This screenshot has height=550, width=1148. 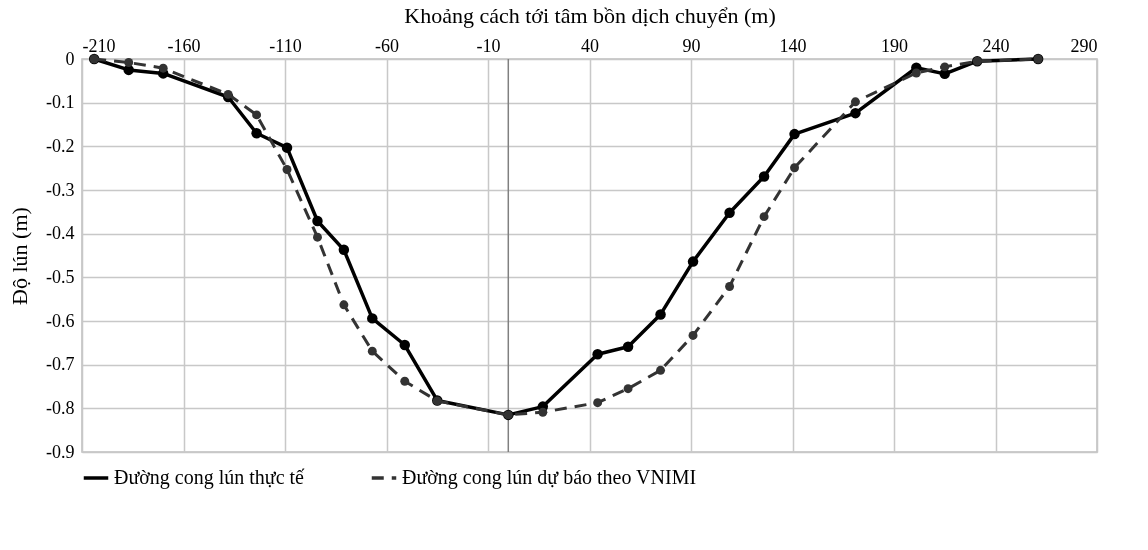 What do you see at coordinates (691, 45) in the screenshot?
I see `x-tick-label: 90` at bounding box center [691, 45].